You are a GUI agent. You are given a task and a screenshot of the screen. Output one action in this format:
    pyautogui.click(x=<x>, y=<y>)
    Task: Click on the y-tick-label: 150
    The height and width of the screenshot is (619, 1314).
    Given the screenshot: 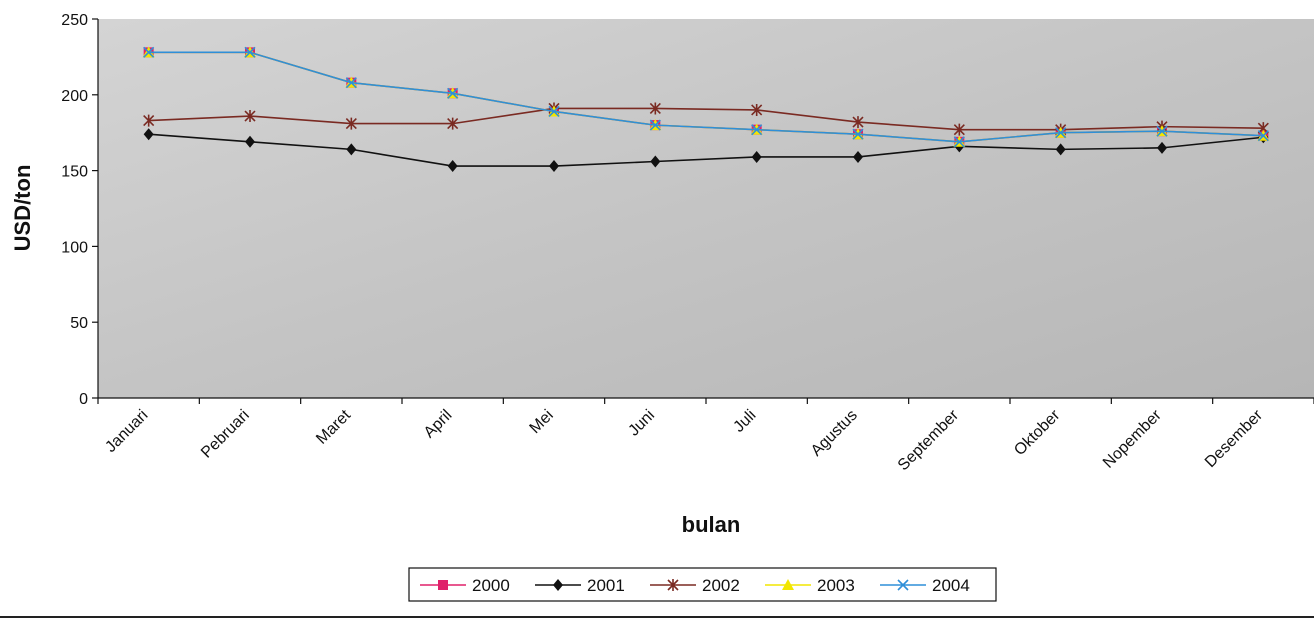 What is the action you would take?
    pyautogui.click(x=74, y=172)
    